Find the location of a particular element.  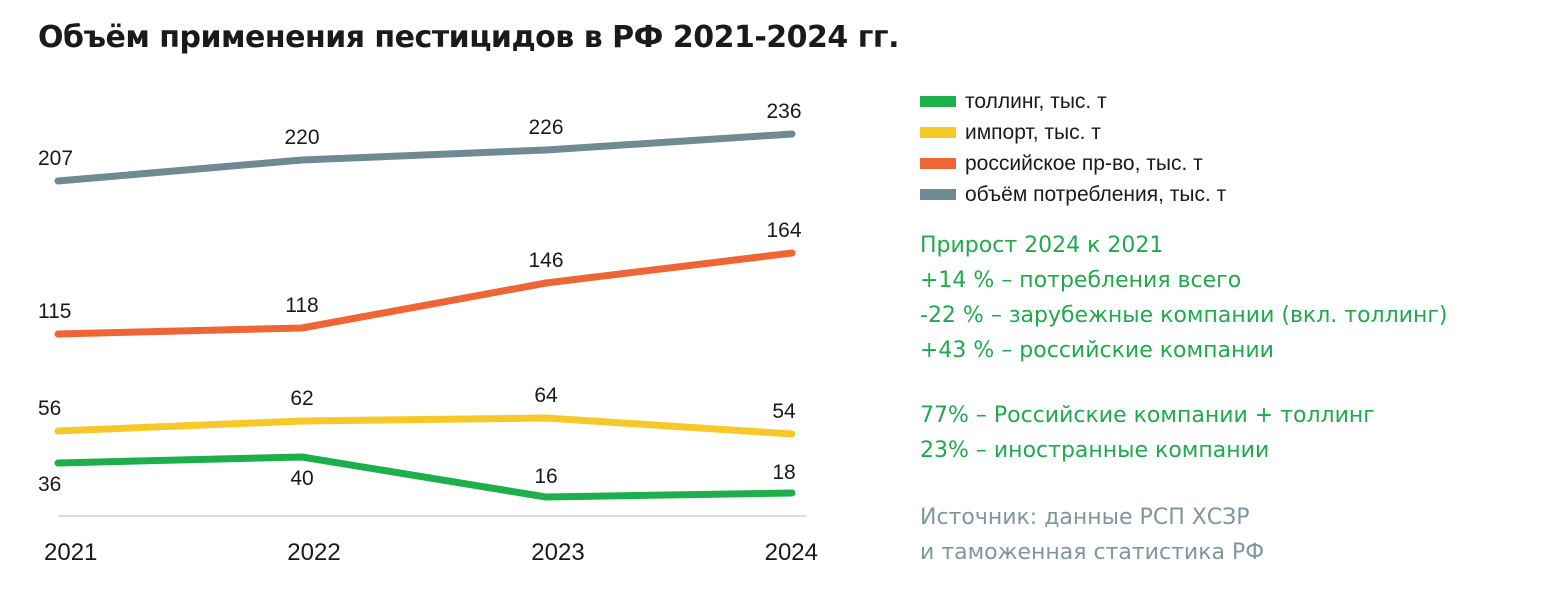

data-label-import-2024: 54 is located at coordinates (784, 411).